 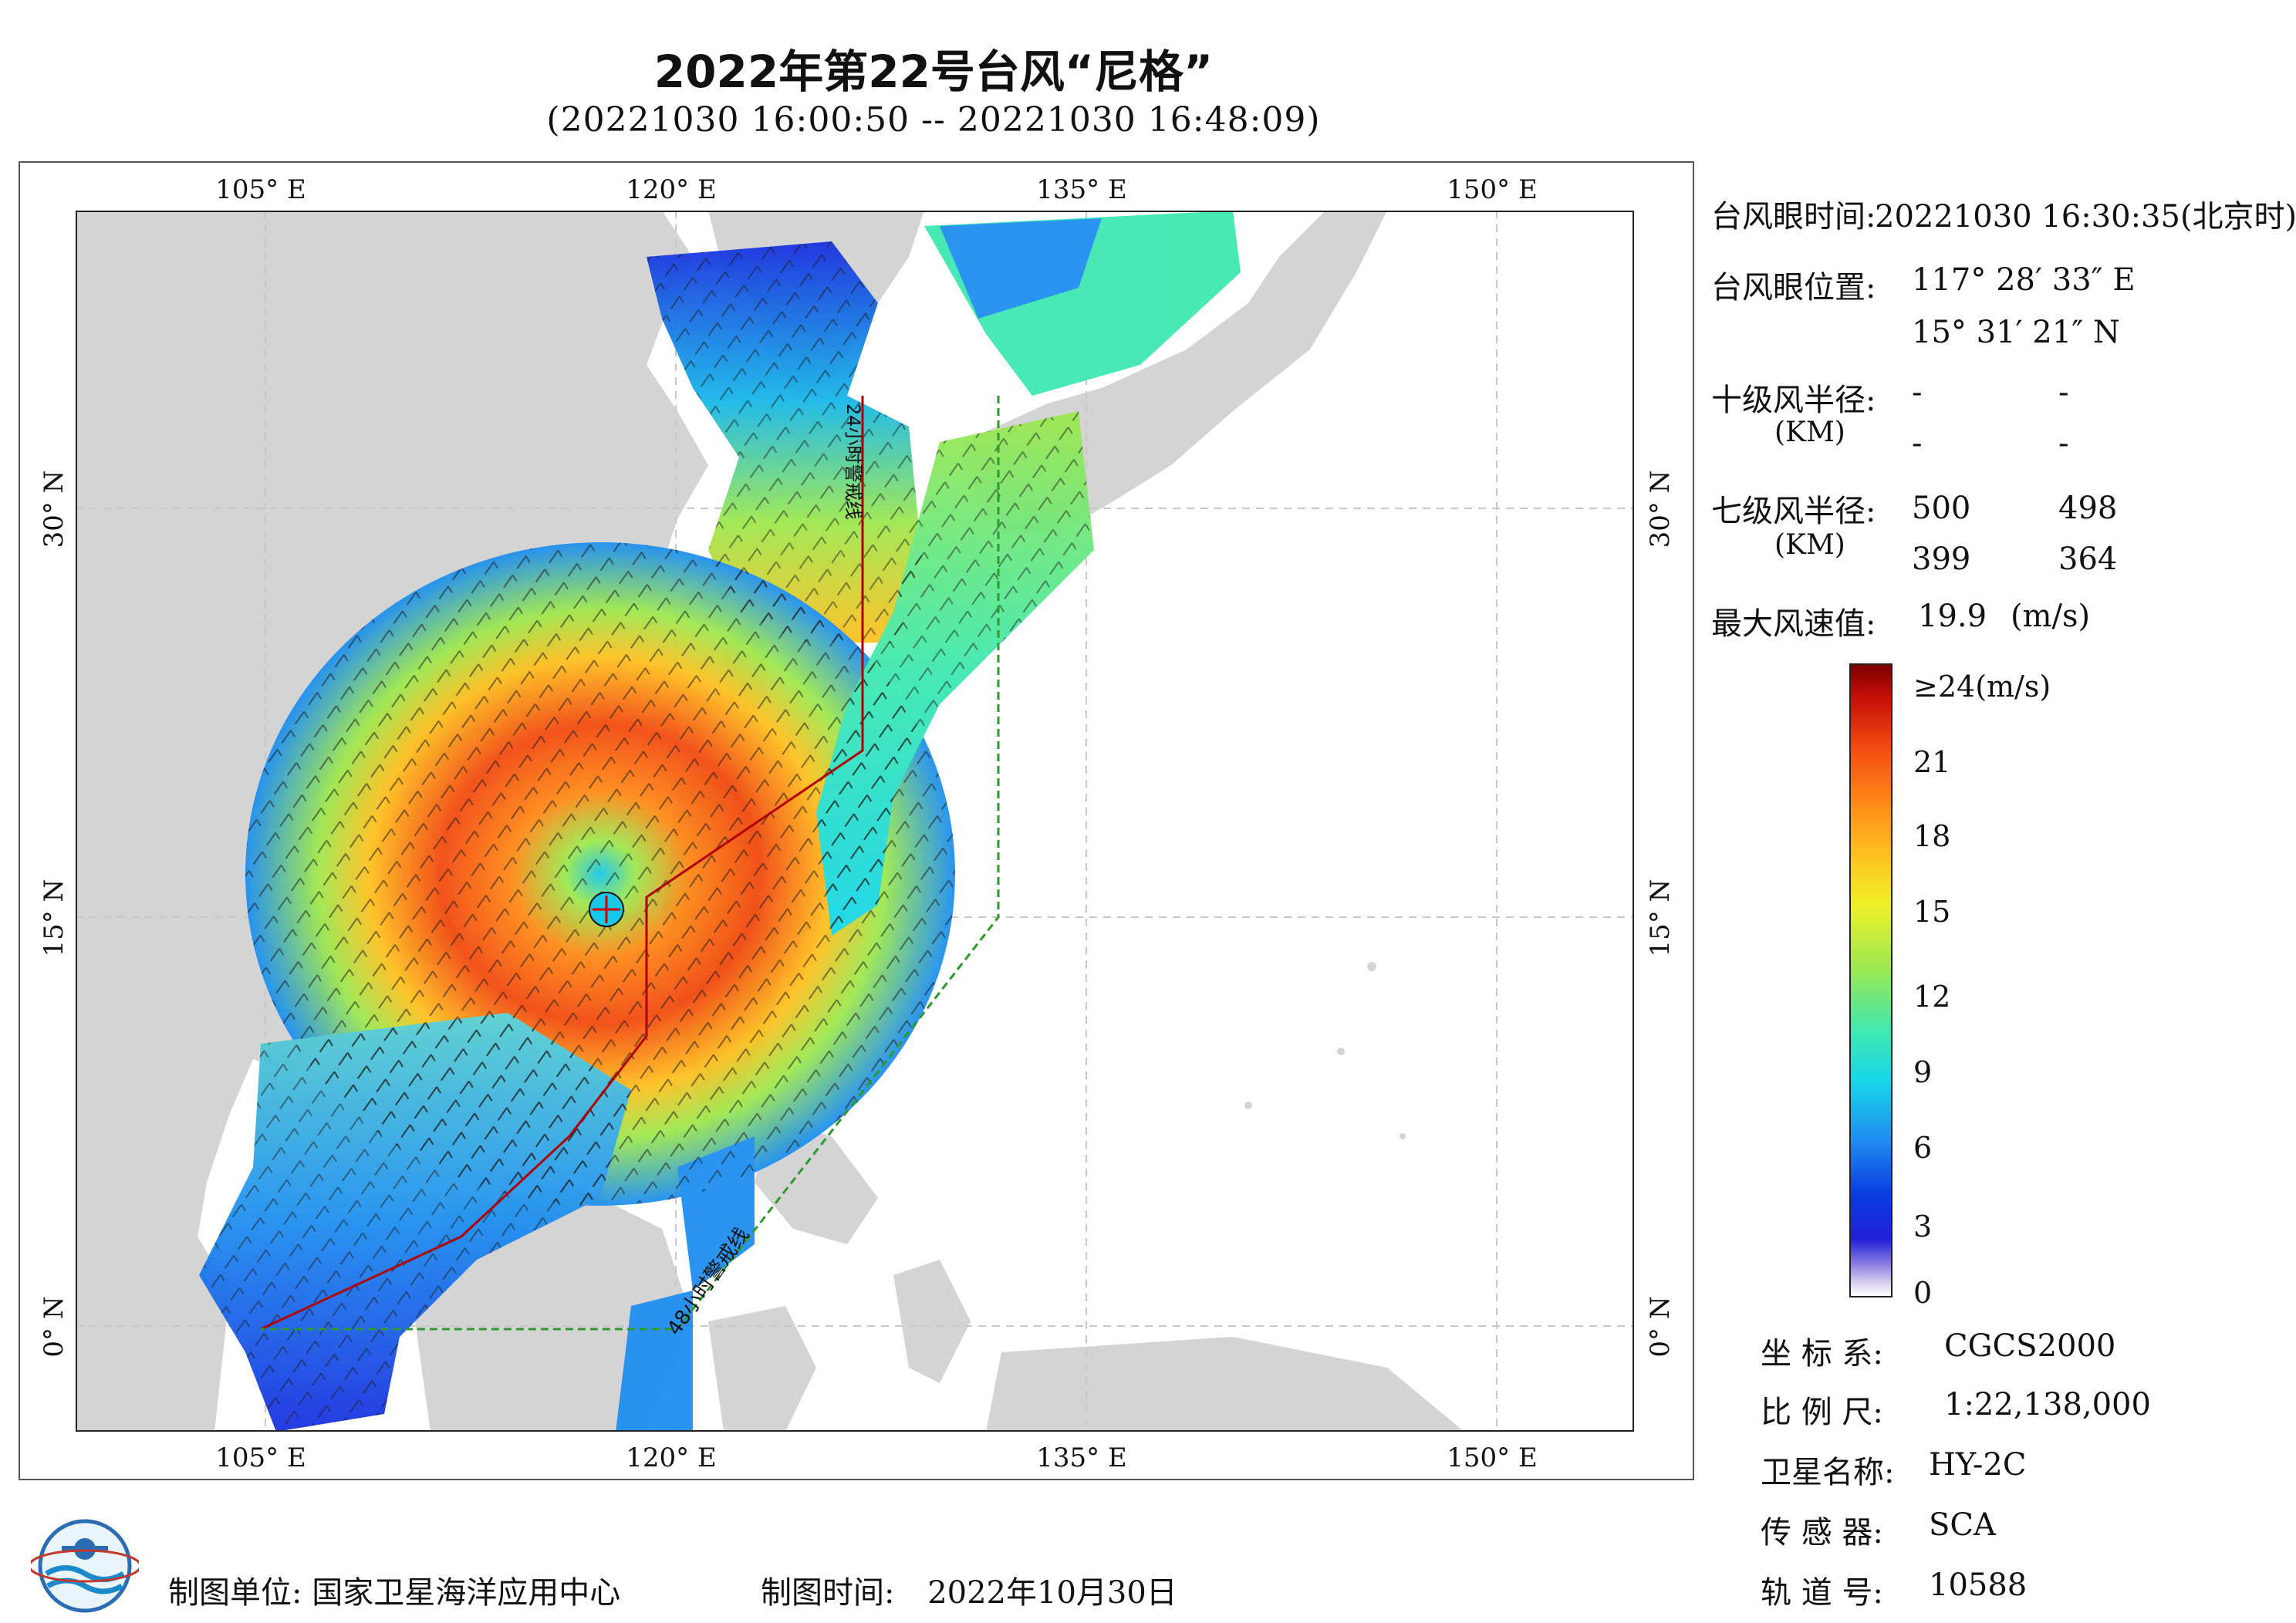 What do you see at coordinates (54, 918) in the screenshot?
I see `lat-label-left-15: 15° N` at bounding box center [54, 918].